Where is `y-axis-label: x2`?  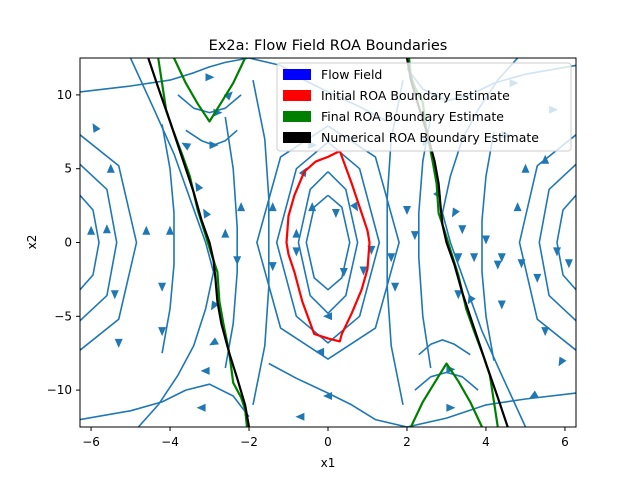 y-axis-label: x2 is located at coordinates (32, 242).